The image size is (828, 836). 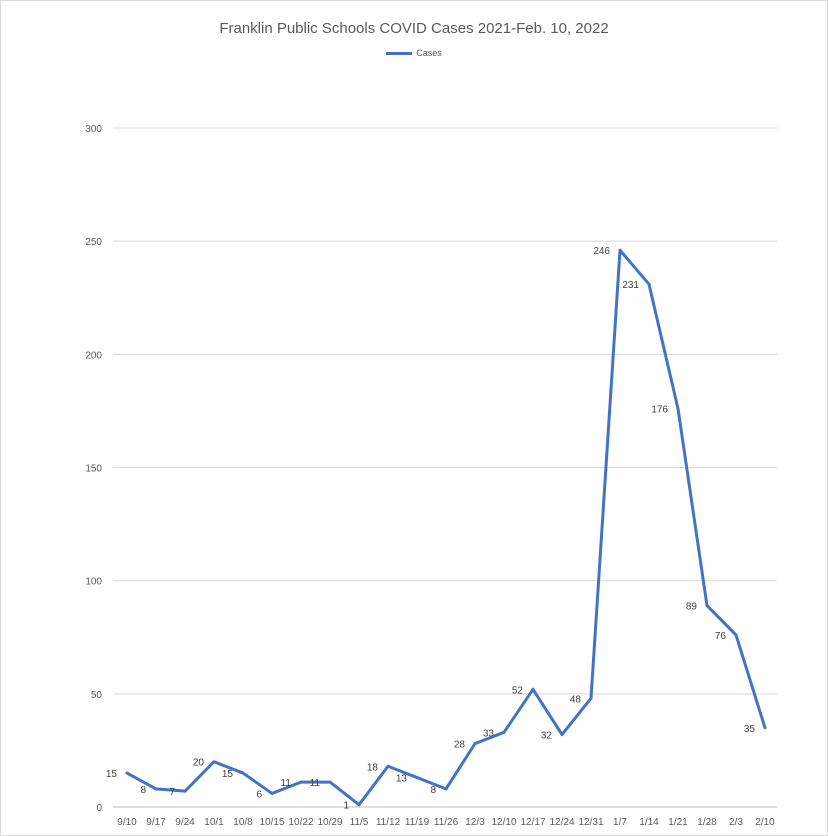 I want to click on data-label: 28, so click(x=460, y=745).